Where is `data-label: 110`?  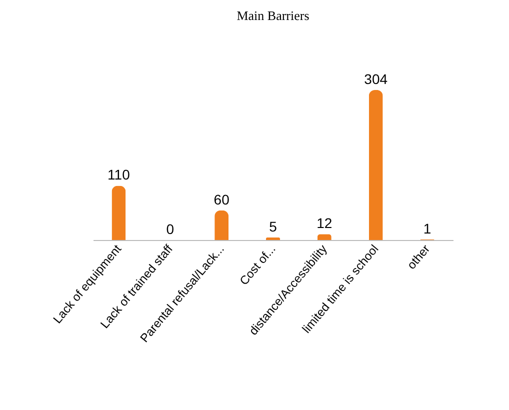
data-label: 110 is located at coordinates (119, 174).